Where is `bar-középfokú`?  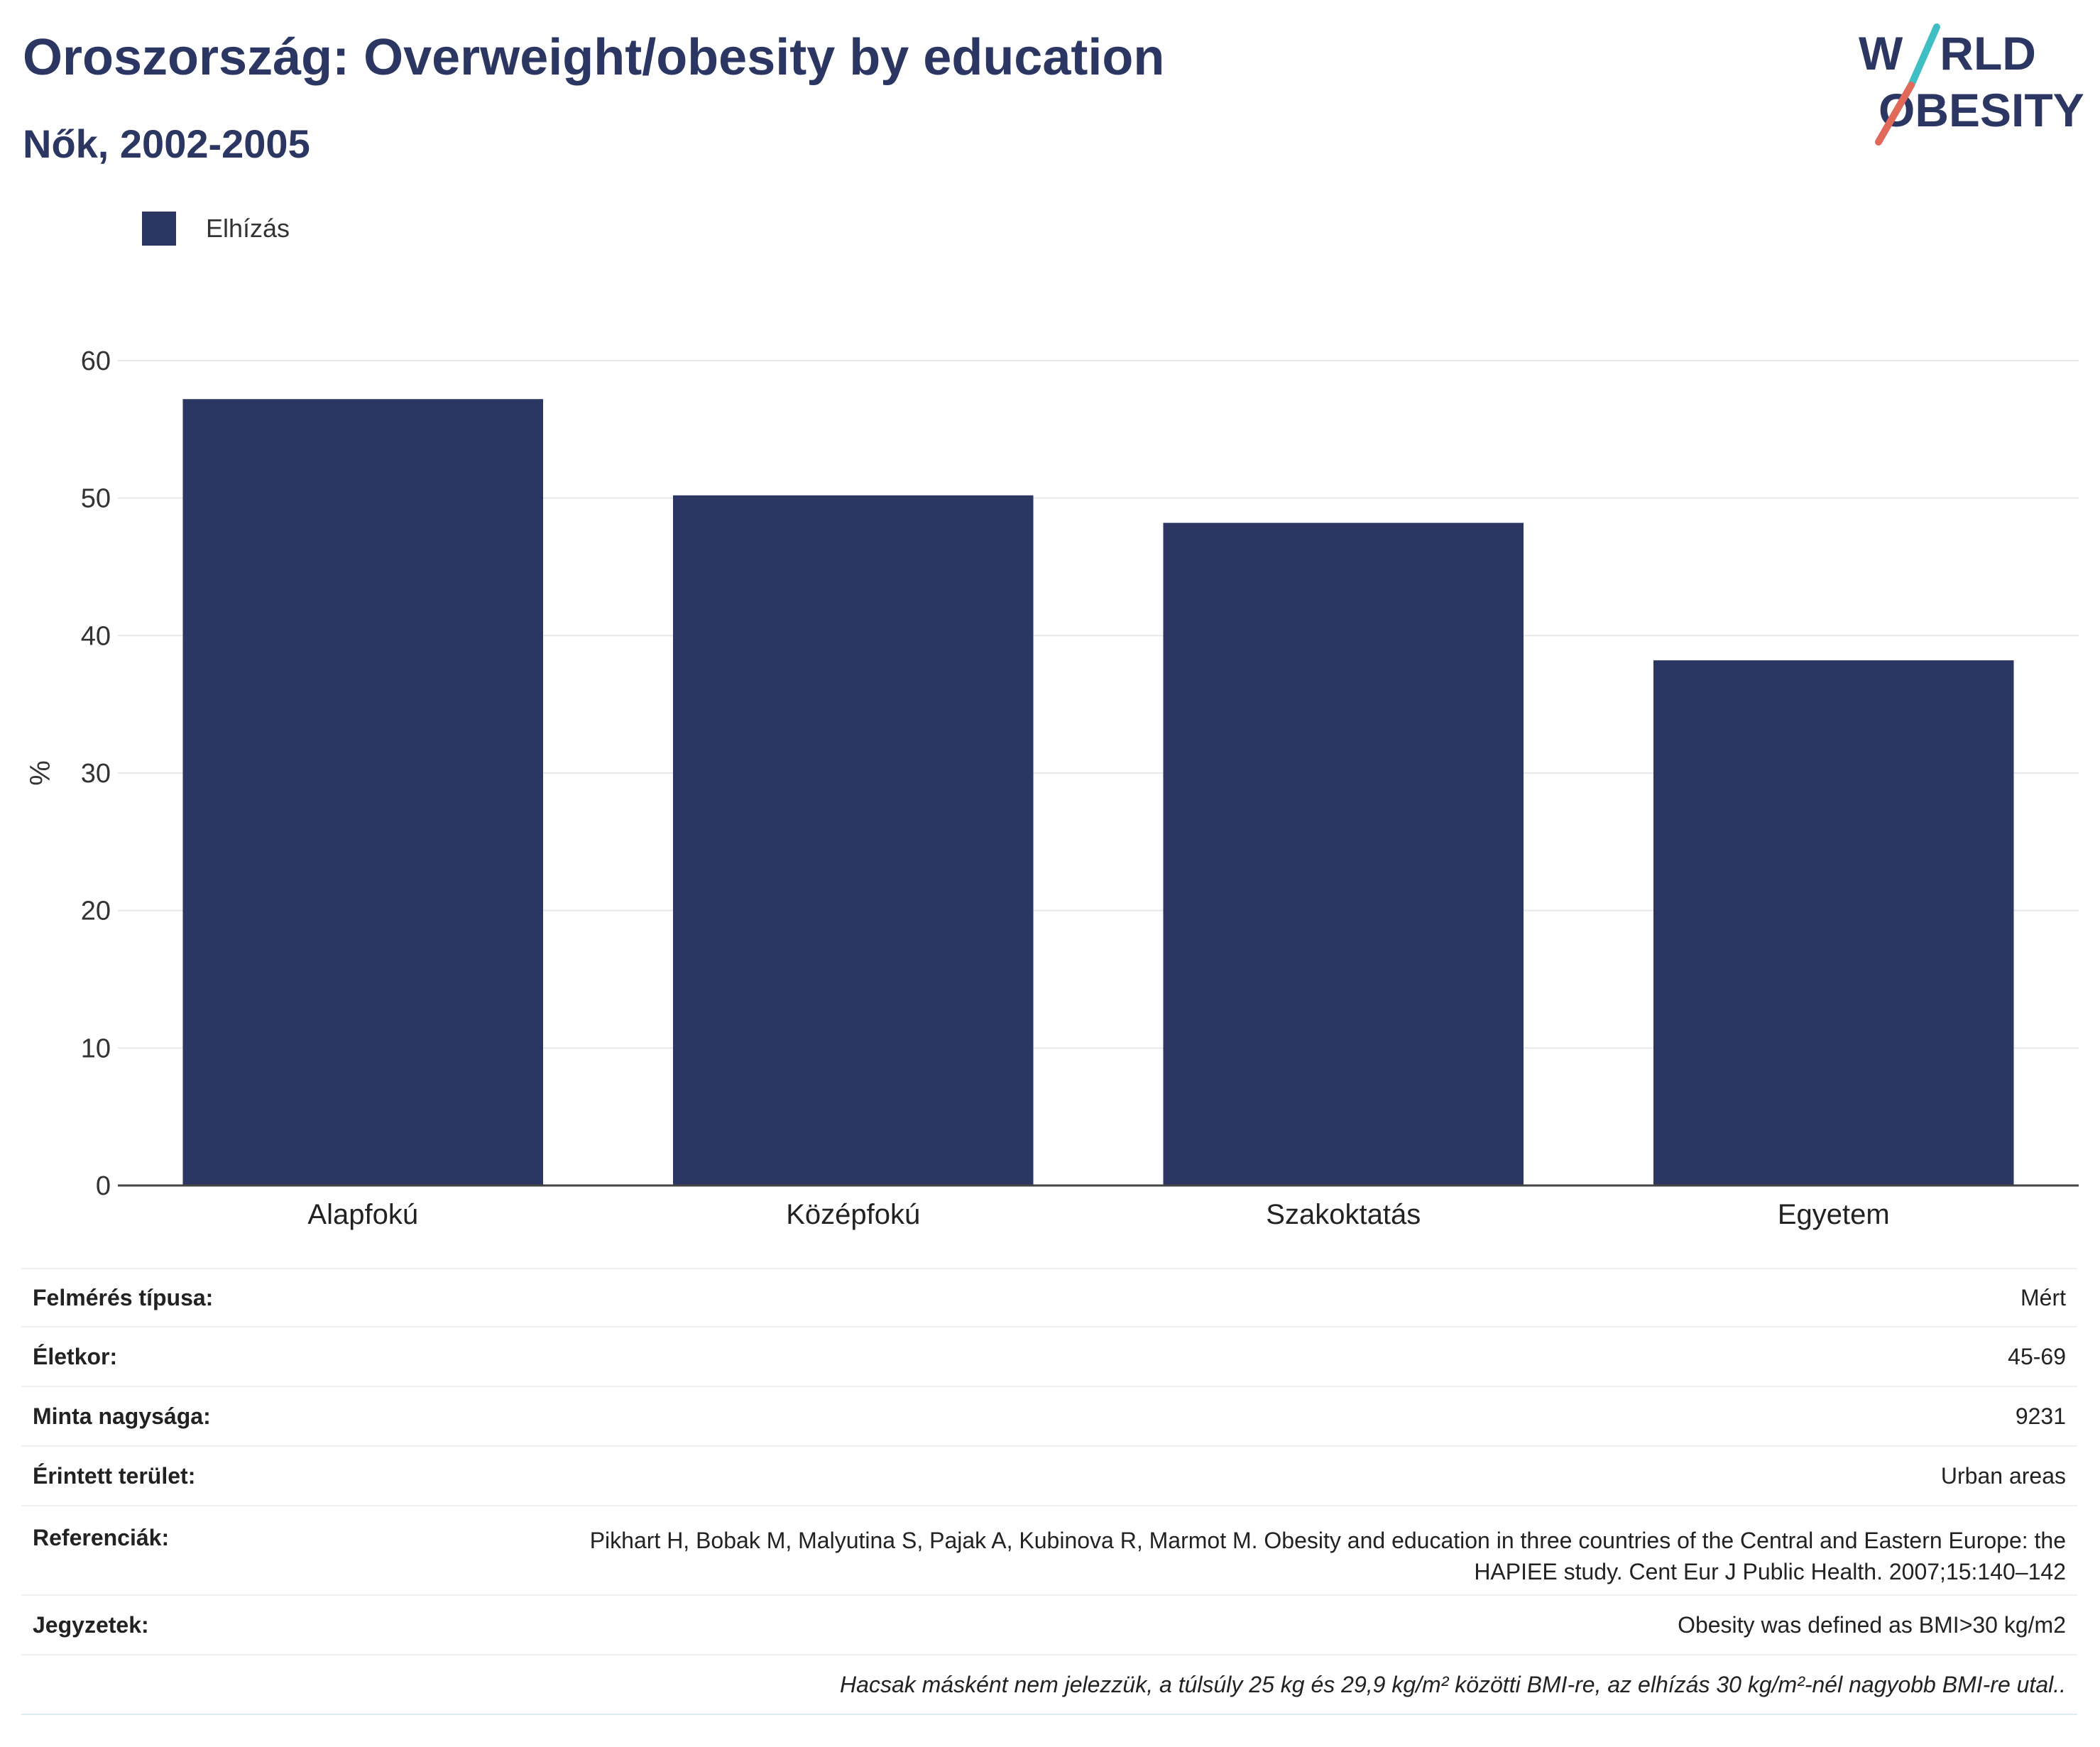 bar-középfokú is located at coordinates (853, 840).